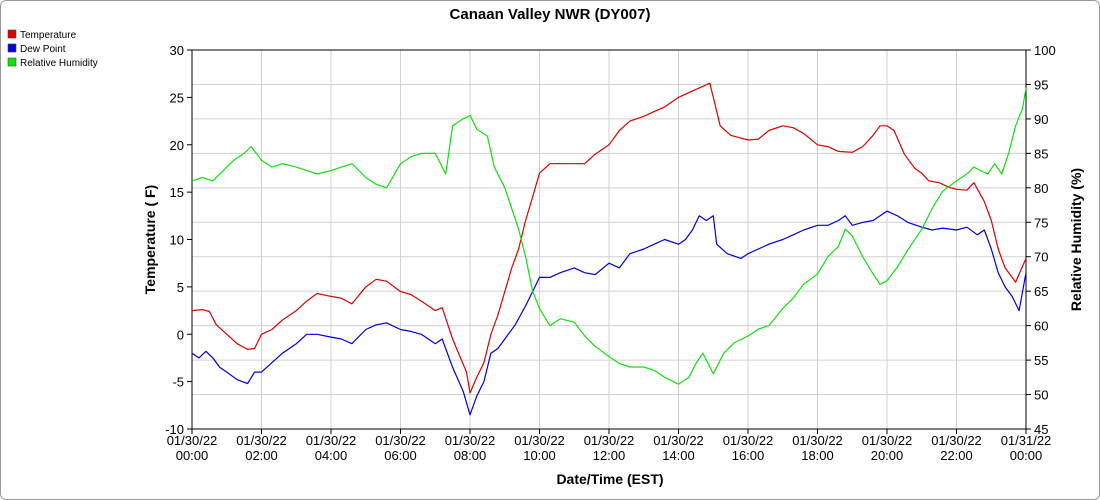 Image resolution: width=1100 pixels, height=500 pixels. What do you see at coordinates (59, 63) in the screenshot?
I see `legend-label: Relative Humidity` at bounding box center [59, 63].